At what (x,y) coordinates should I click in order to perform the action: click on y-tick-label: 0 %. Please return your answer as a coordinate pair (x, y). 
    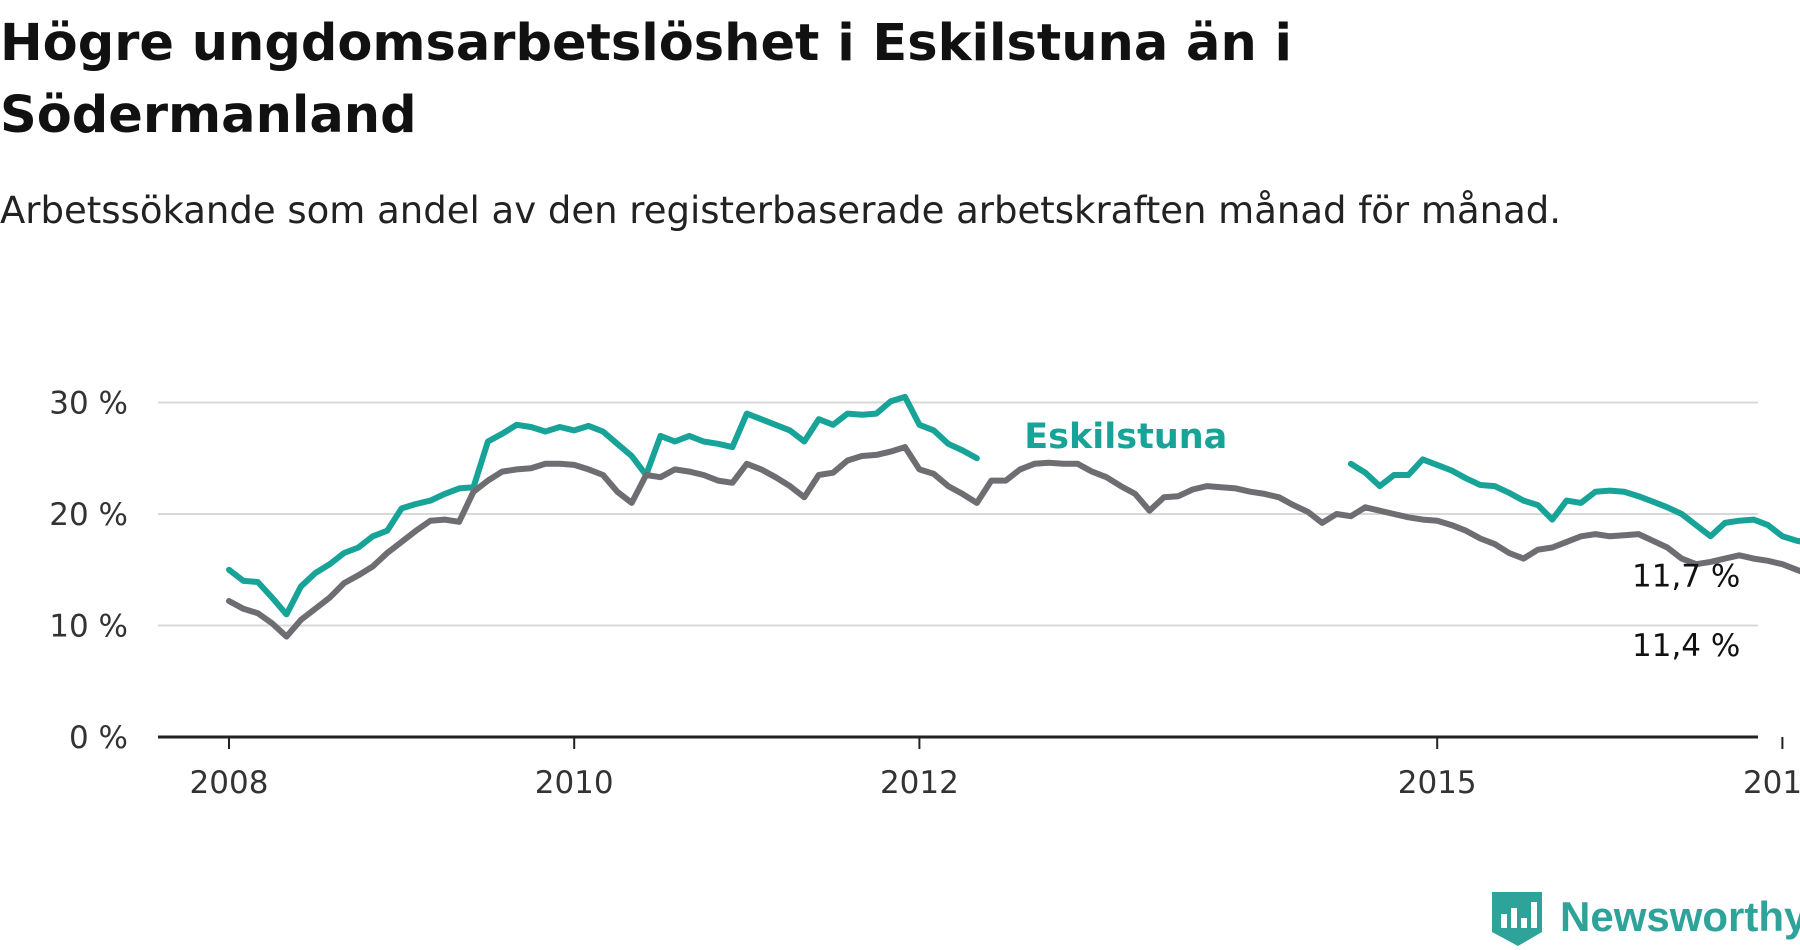
    Looking at the image, I should click on (98, 738).